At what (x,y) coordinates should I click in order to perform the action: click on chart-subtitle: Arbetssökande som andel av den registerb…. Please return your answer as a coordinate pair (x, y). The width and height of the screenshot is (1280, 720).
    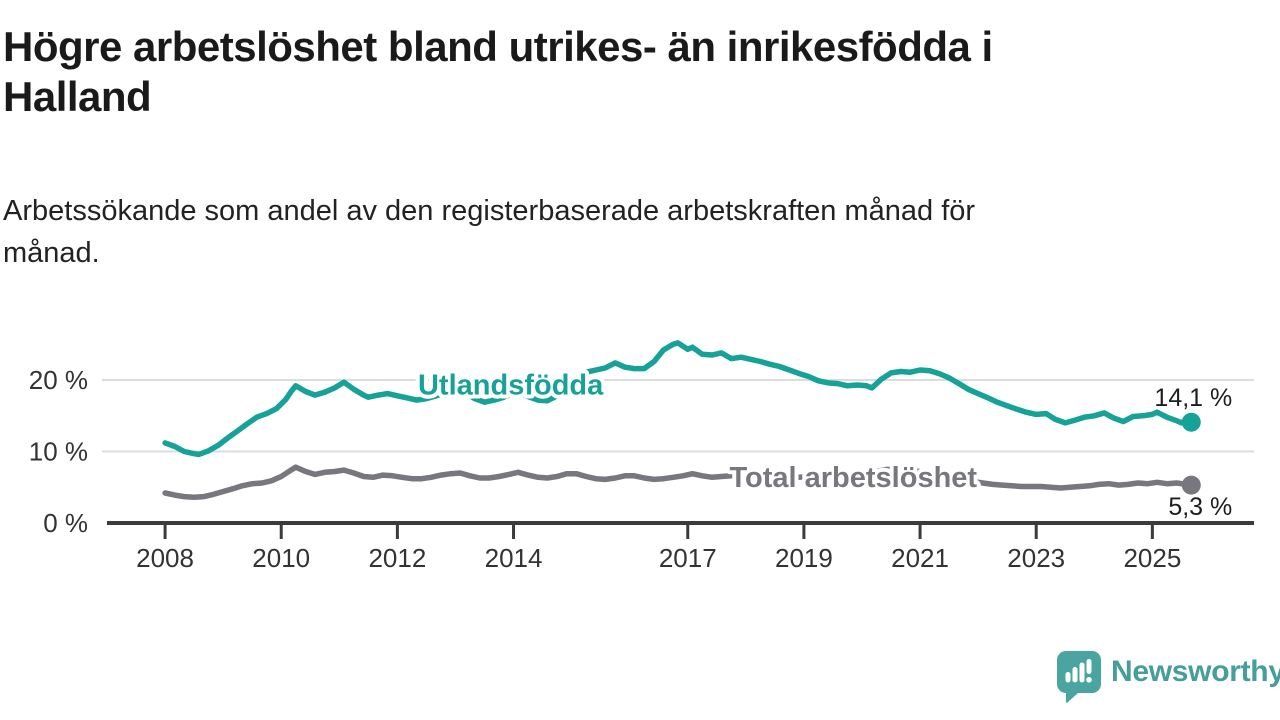
    Looking at the image, I should click on (618, 232).